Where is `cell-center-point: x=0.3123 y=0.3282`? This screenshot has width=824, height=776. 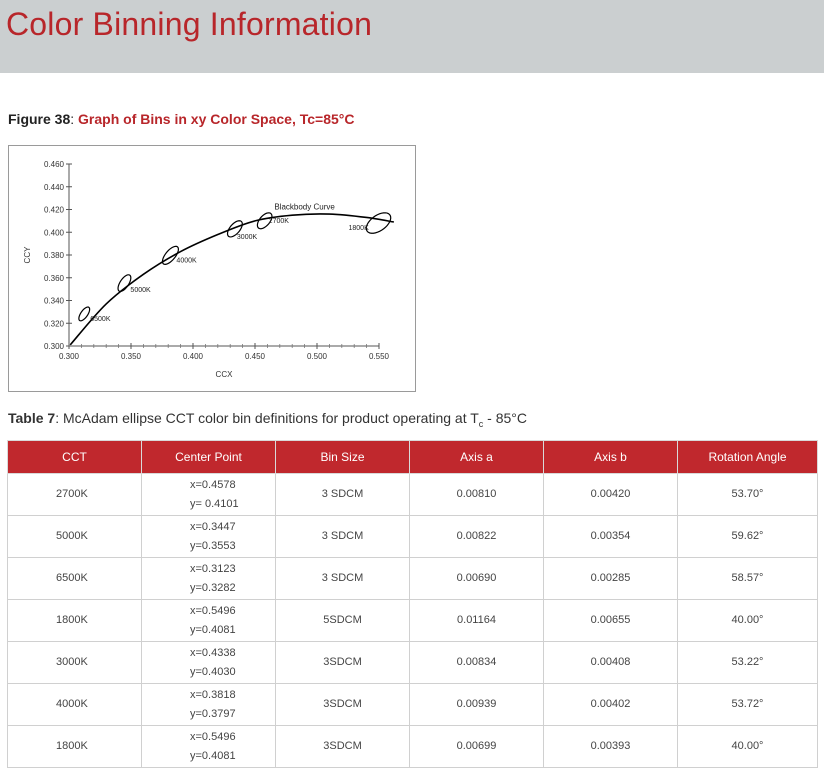 cell-center-point: x=0.3123 y=0.3282 is located at coordinates (208, 578).